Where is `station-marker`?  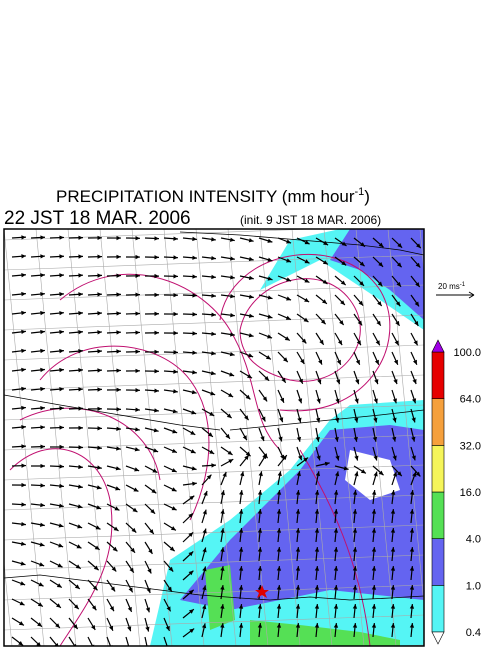 station-marker is located at coordinates (262, 591).